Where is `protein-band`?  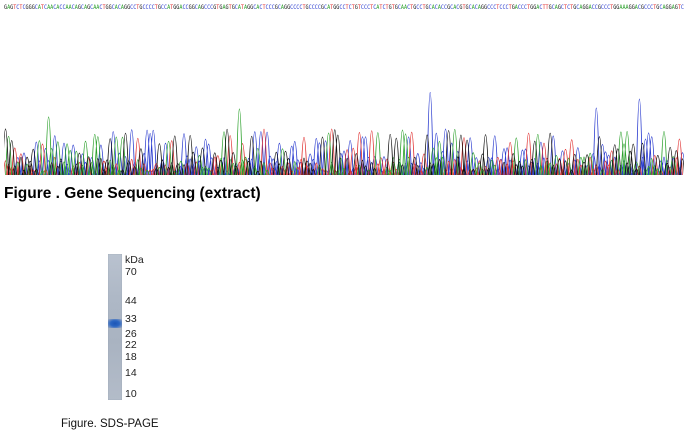
protein-band is located at coordinates (115, 324).